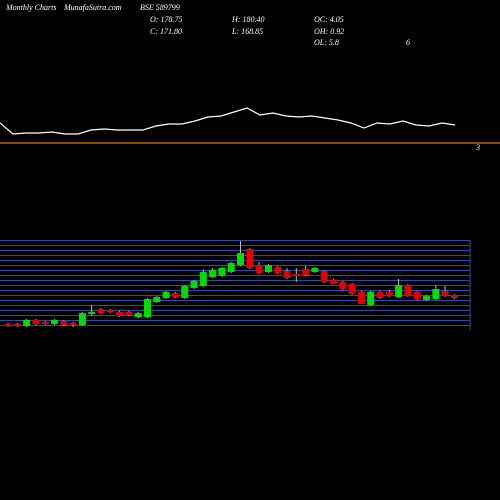 Image resolution: width=500 pixels, height=500 pixels. What do you see at coordinates (326, 42) in the screenshot?
I see `stat-label: OL: 5.8` at bounding box center [326, 42].